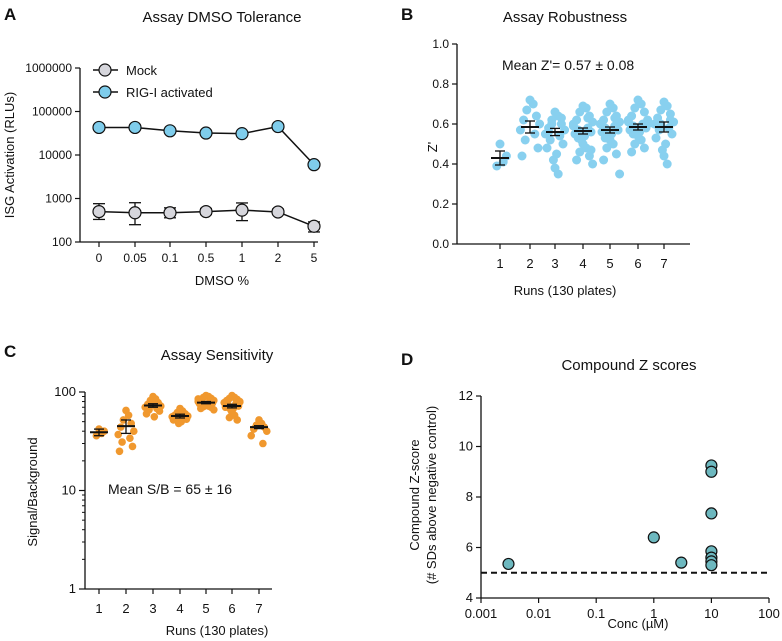 The height and width of the screenshot is (641, 782). Describe the element at coordinates (529, 263) in the screenshot. I see `x-tick-label-b: 2` at that location.